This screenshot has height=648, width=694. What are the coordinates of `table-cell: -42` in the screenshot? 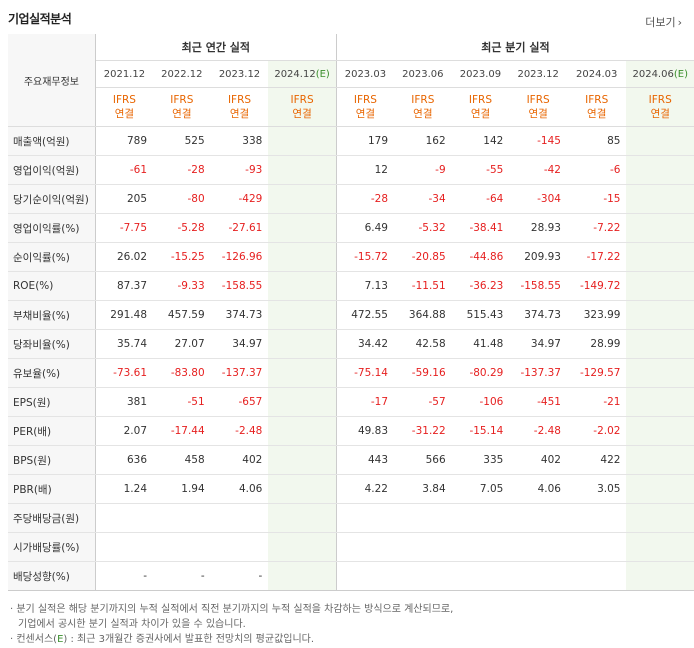 It's located at (538, 170).